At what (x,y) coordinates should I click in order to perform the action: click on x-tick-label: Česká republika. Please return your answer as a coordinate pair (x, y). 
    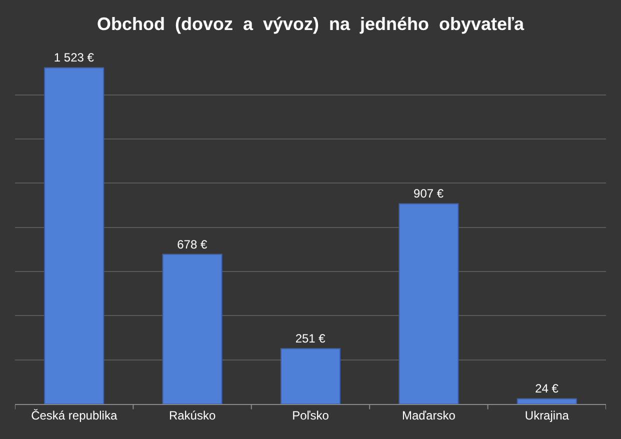
    Looking at the image, I should click on (74, 415).